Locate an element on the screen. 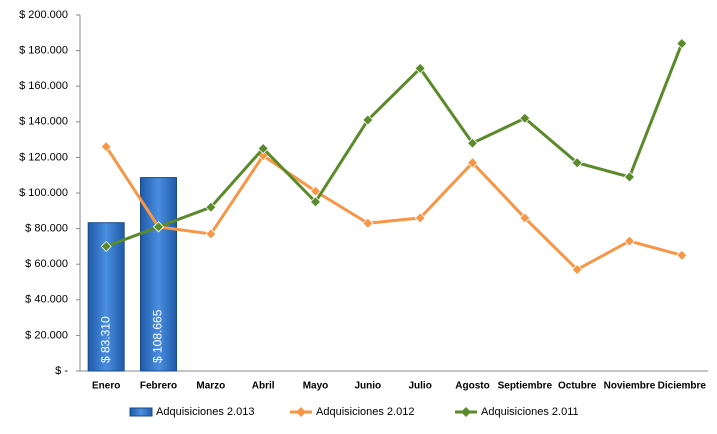  x-tick-label: Junio is located at coordinates (367, 386).